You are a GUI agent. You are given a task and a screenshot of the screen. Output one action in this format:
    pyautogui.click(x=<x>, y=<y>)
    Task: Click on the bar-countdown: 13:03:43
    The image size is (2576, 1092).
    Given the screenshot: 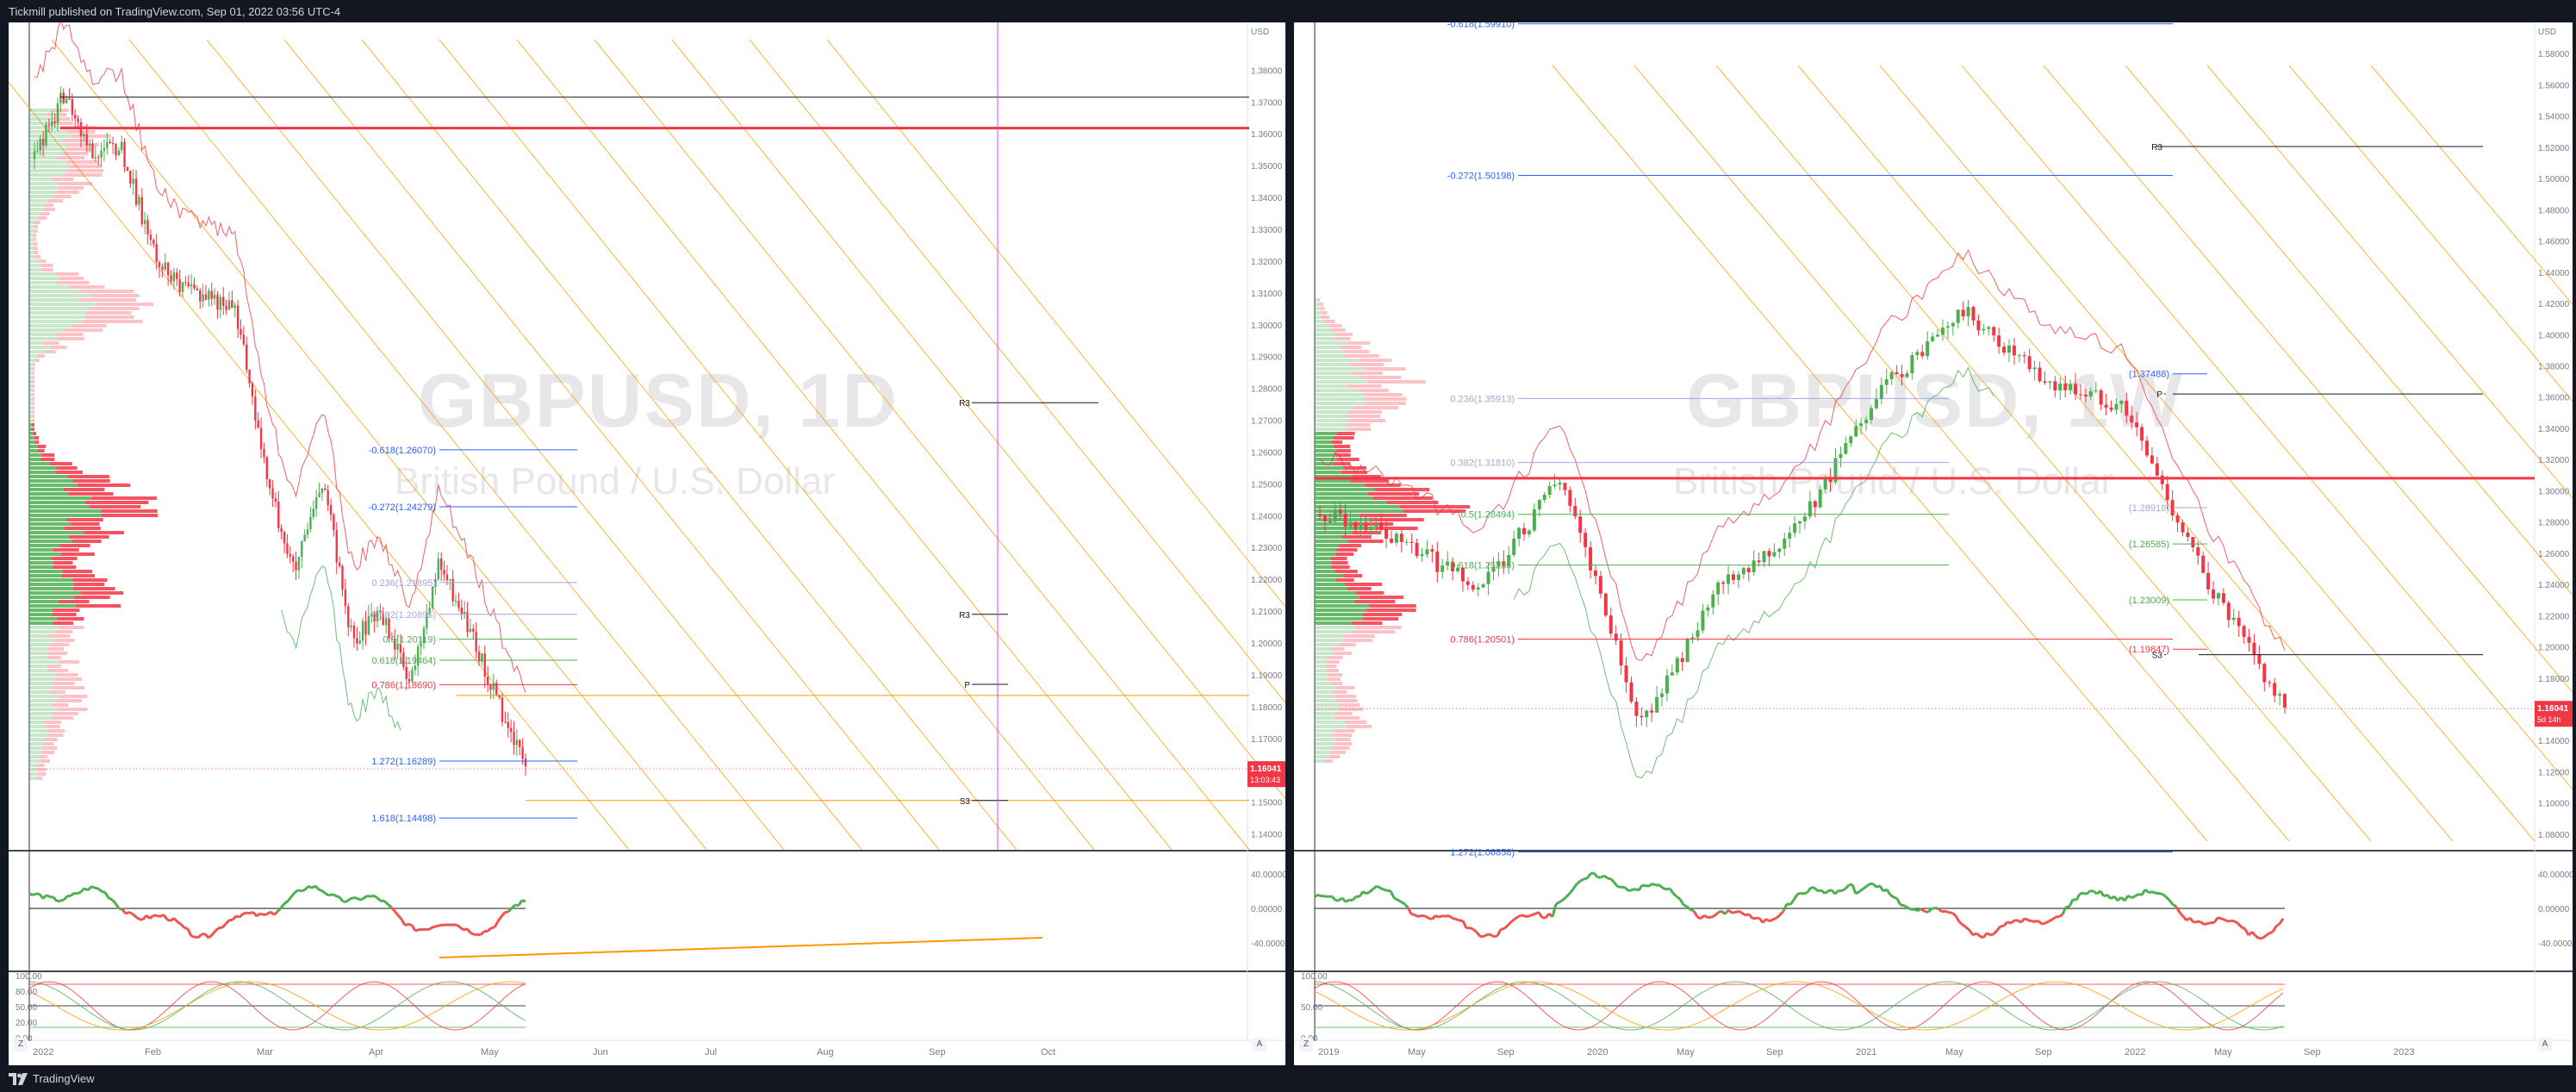 What is the action you would take?
    pyautogui.click(x=1265, y=780)
    